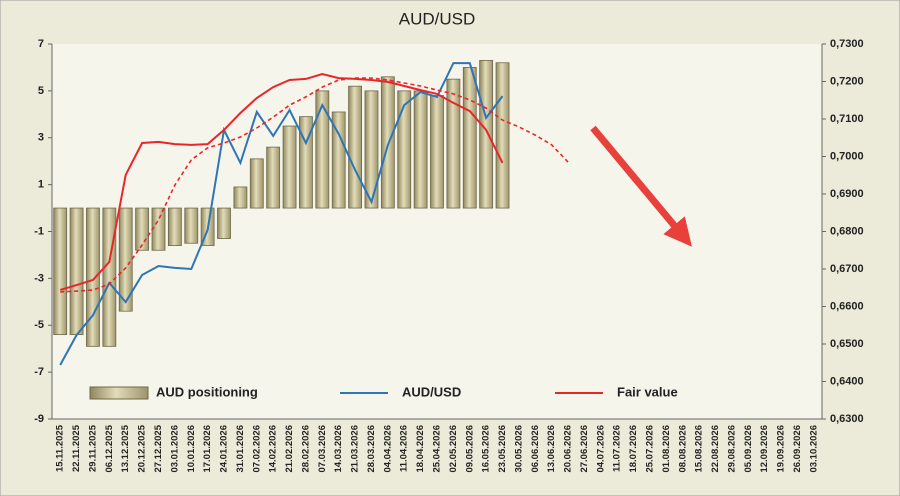 Image resolution: width=900 pixels, height=496 pixels. What do you see at coordinates (305, 449) in the screenshot?
I see `x-tick-label: 28.02.2026` at bounding box center [305, 449].